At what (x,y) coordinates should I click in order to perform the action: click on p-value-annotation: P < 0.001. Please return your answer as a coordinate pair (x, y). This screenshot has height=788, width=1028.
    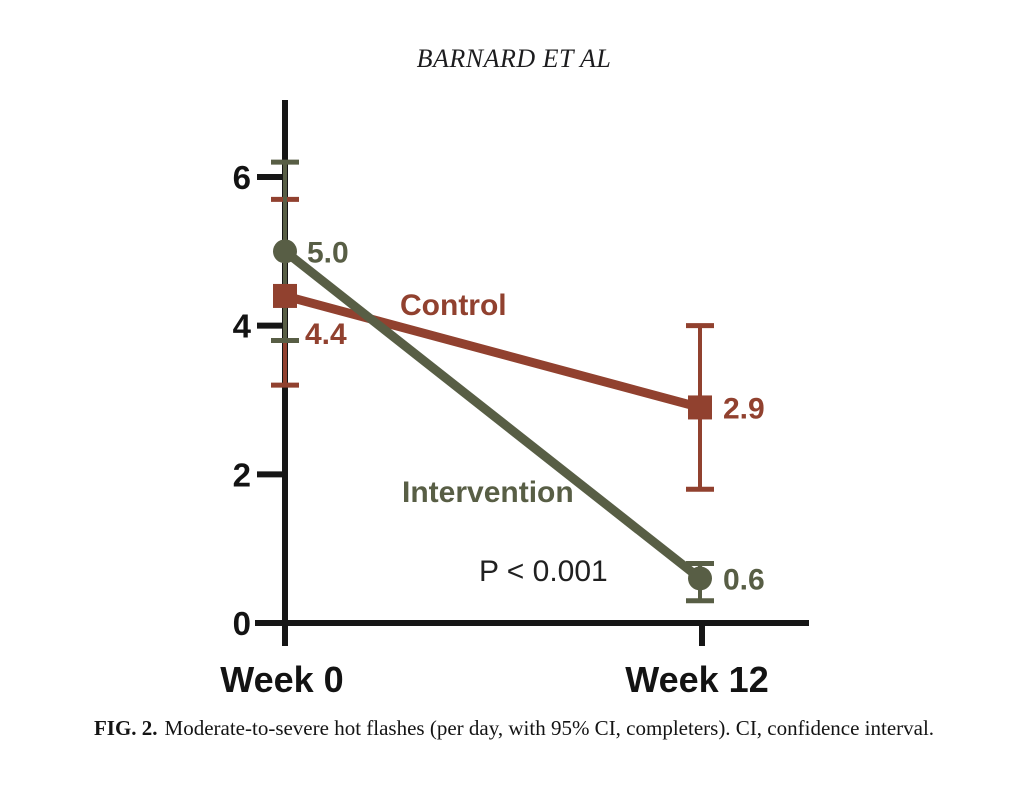
    Looking at the image, I should click on (543, 571).